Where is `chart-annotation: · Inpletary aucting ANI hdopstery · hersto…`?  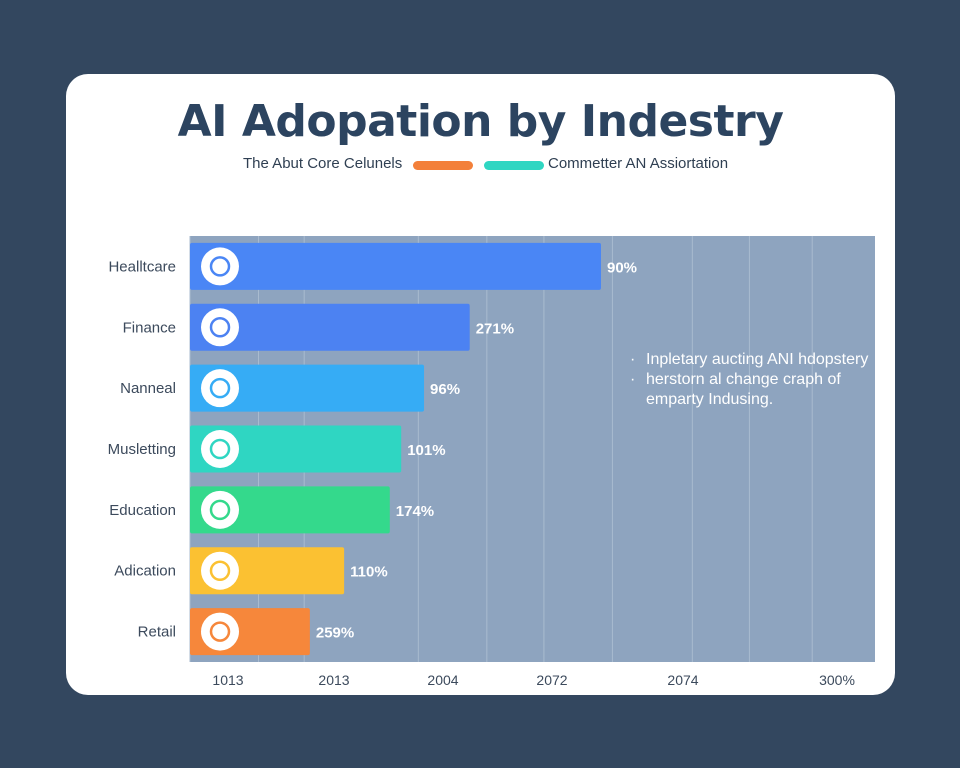 chart-annotation: · Inpletary aucting ANI hdopstery · hersto… is located at coordinates (751, 380).